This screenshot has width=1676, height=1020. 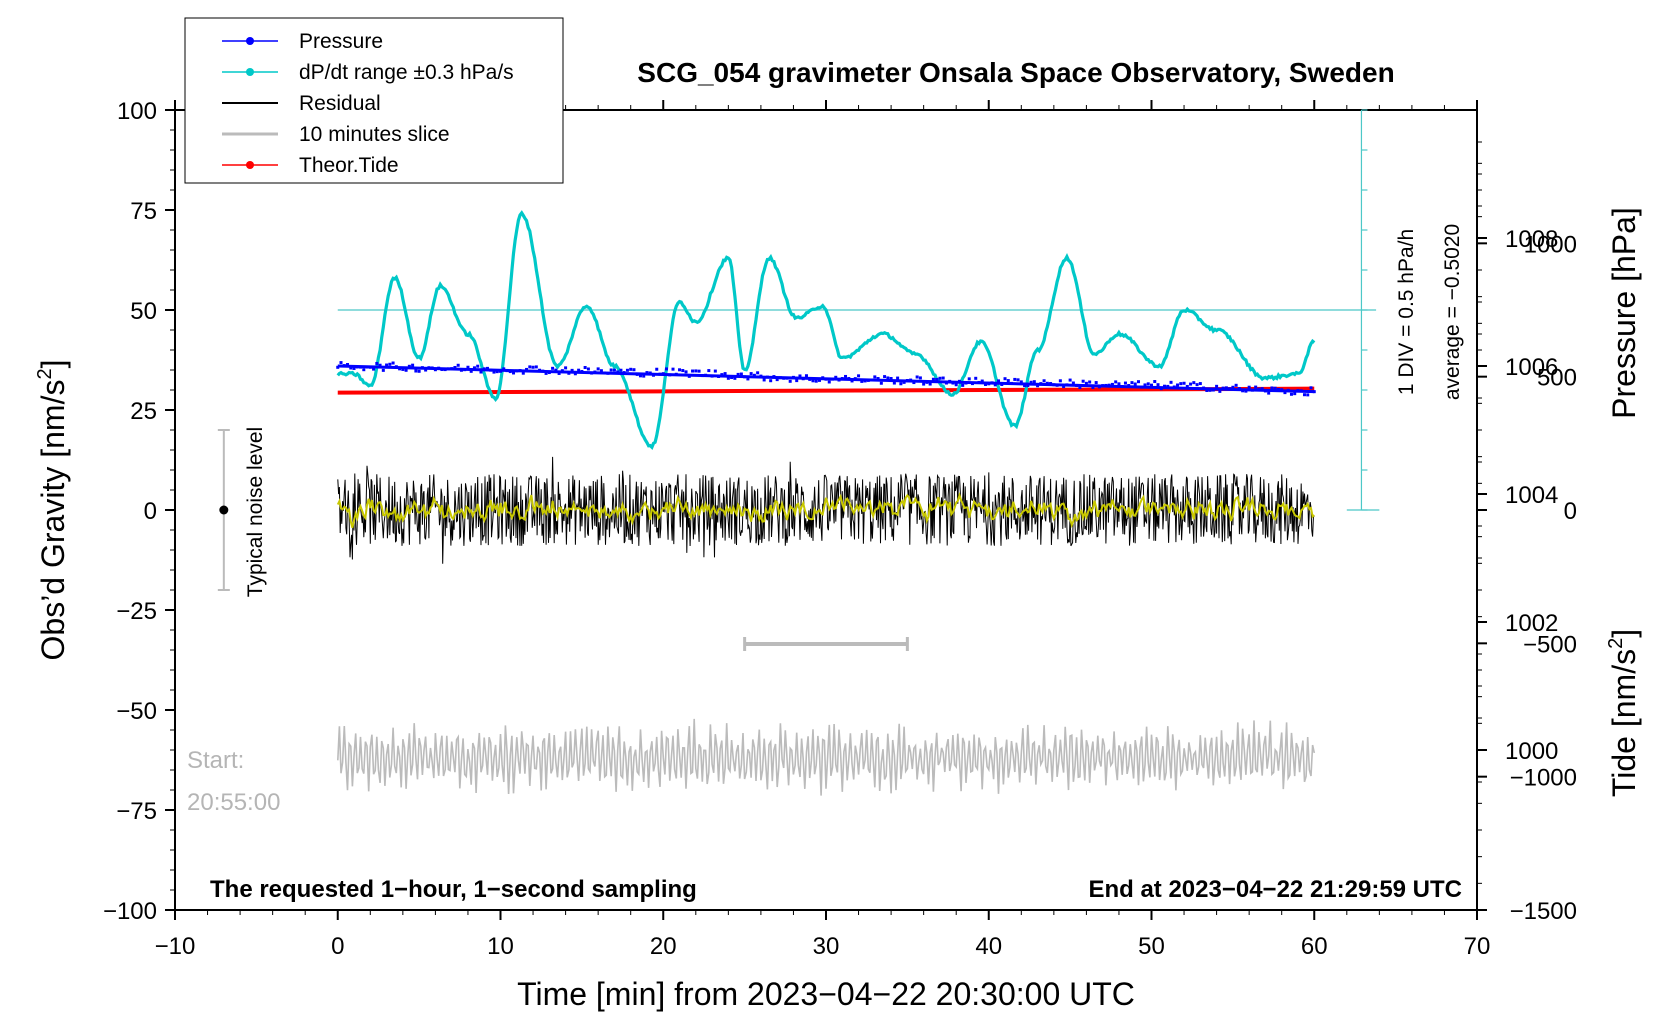 What do you see at coordinates (233, 802) in the screenshot?
I see `start-time: 20:55:00` at bounding box center [233, 802].